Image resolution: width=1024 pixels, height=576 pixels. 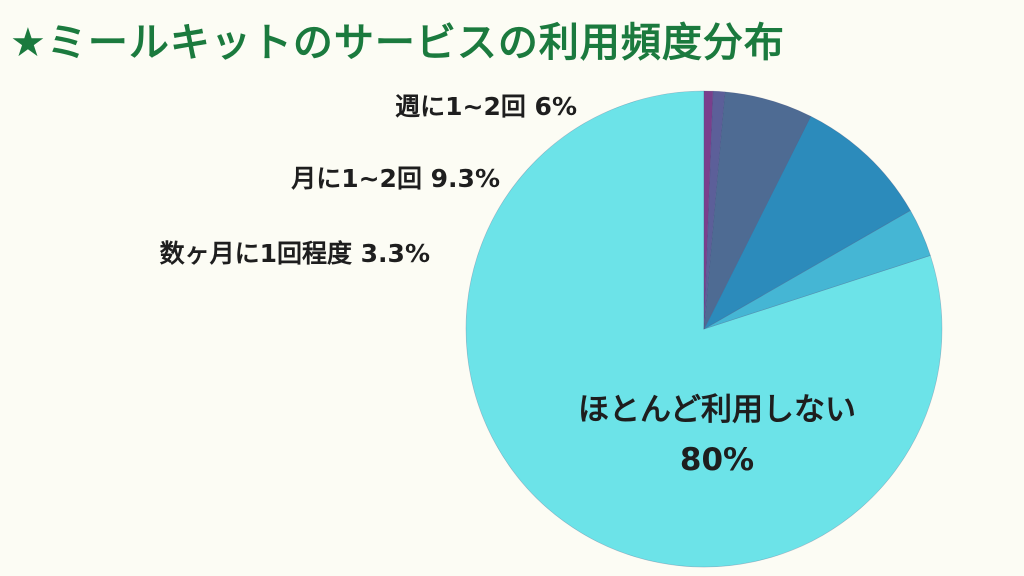 I want to click on slice-label-1: 数ヶ月に1回程度 3.3%, so click(x=295, y=253).